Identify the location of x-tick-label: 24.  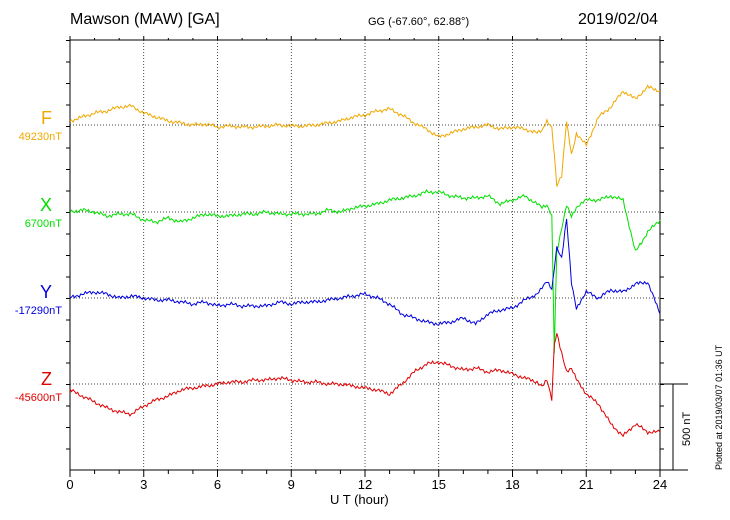
(660, 484).